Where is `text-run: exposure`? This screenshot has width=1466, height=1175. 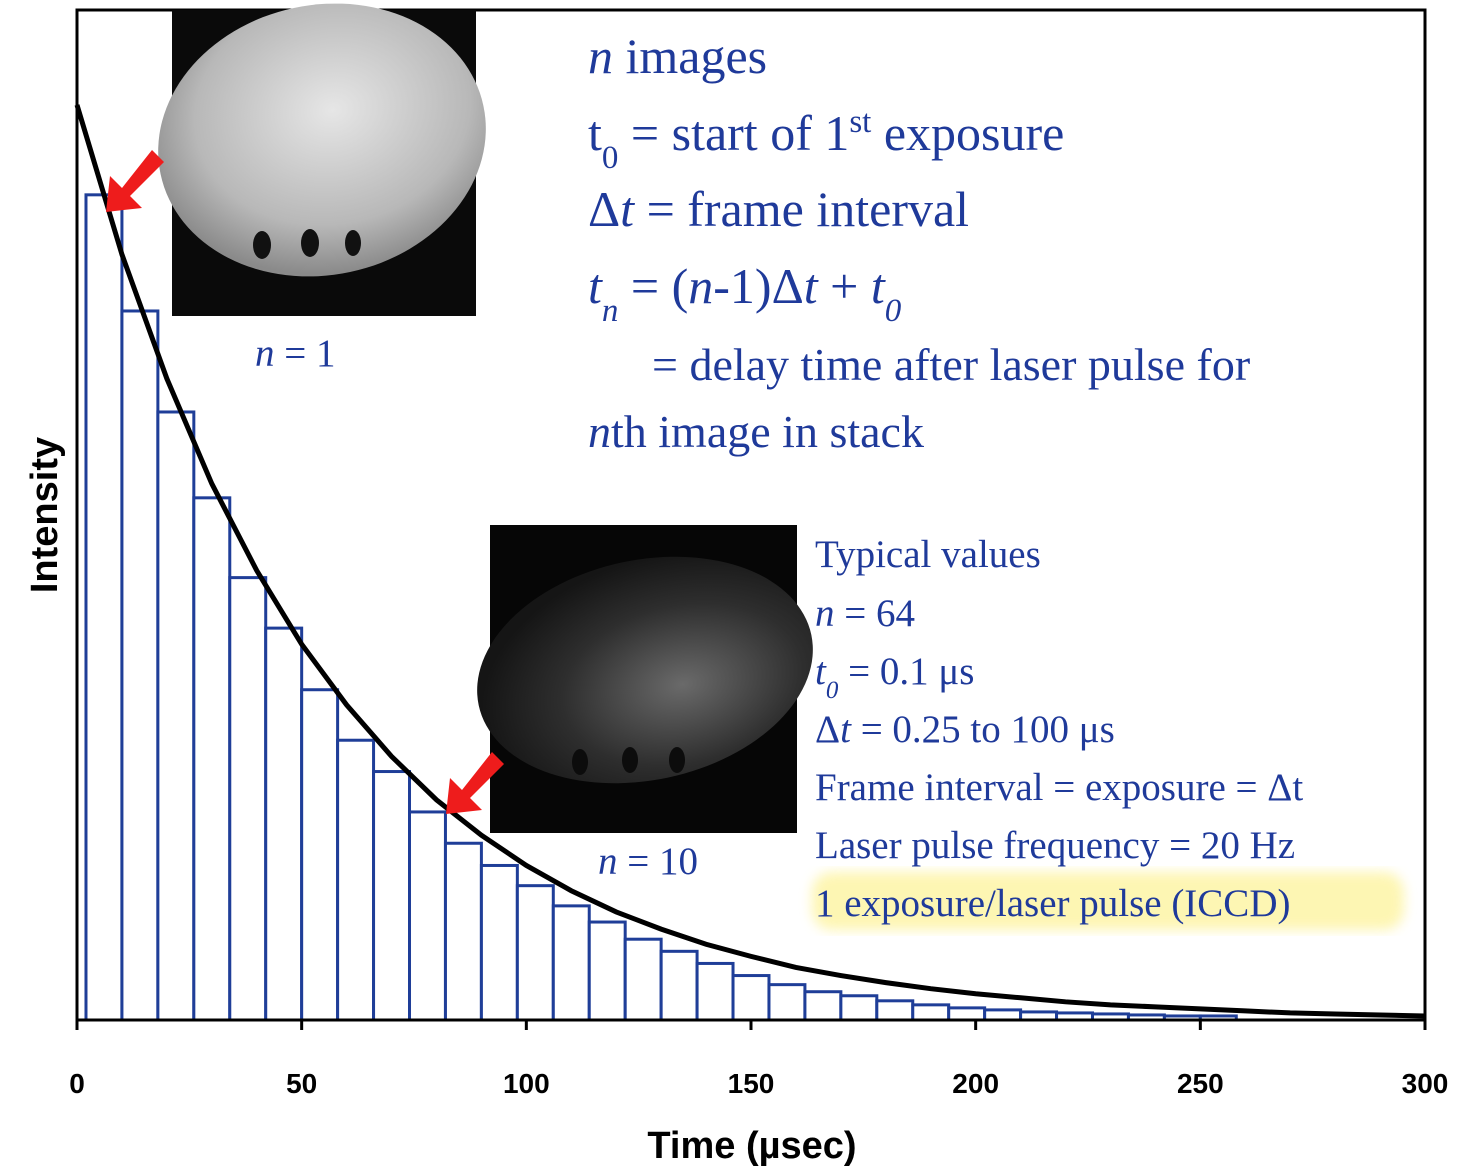
text-run: exposure is located at coordinates (967, 133).